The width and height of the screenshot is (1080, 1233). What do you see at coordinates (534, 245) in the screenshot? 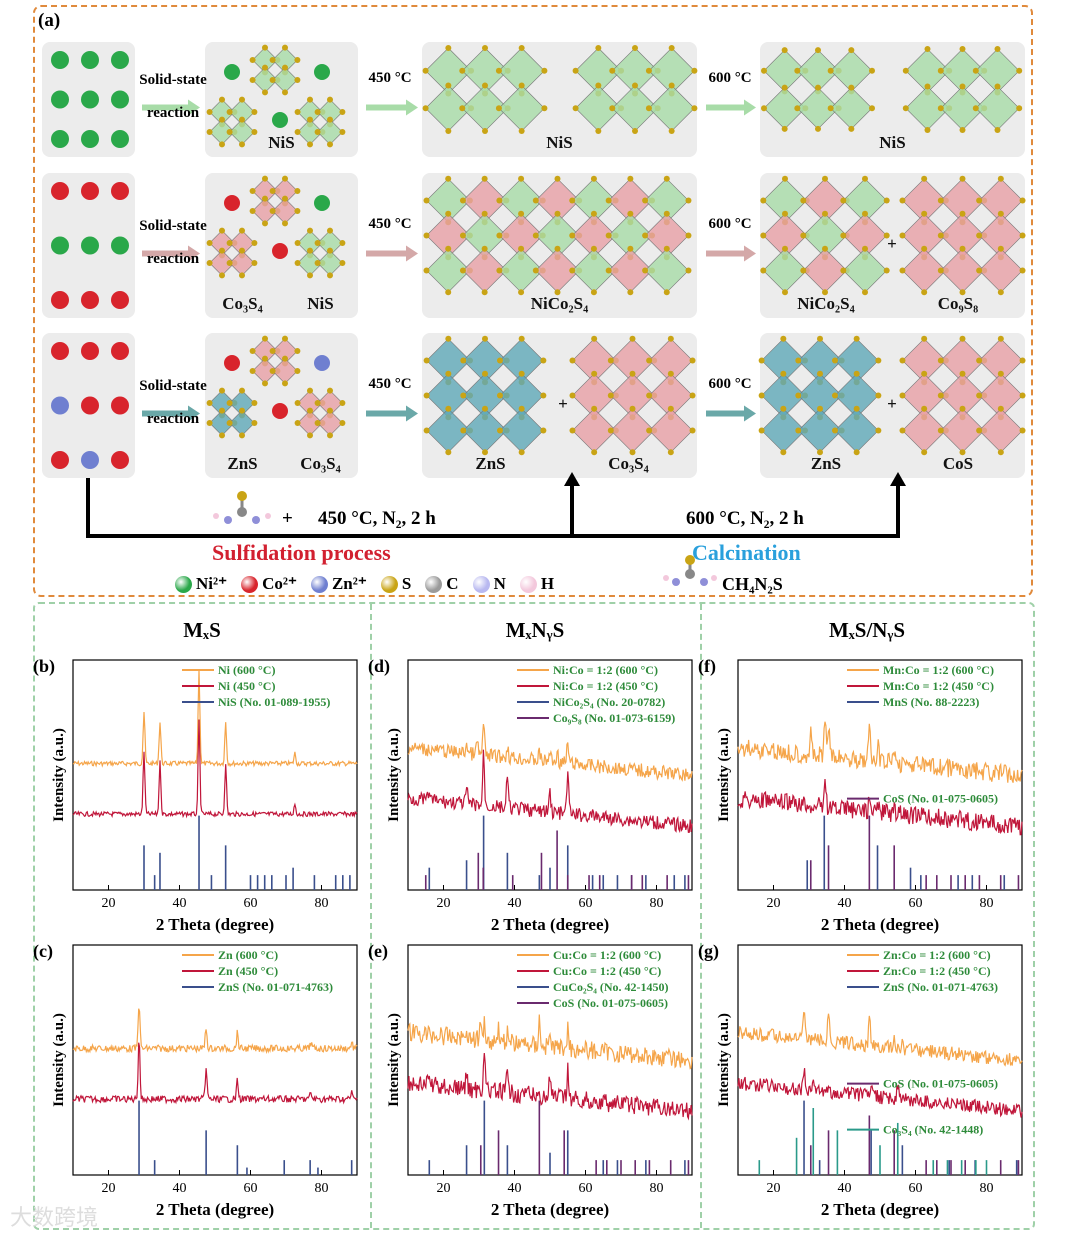
I see `reaction-row` at bounding box center [534, 245].